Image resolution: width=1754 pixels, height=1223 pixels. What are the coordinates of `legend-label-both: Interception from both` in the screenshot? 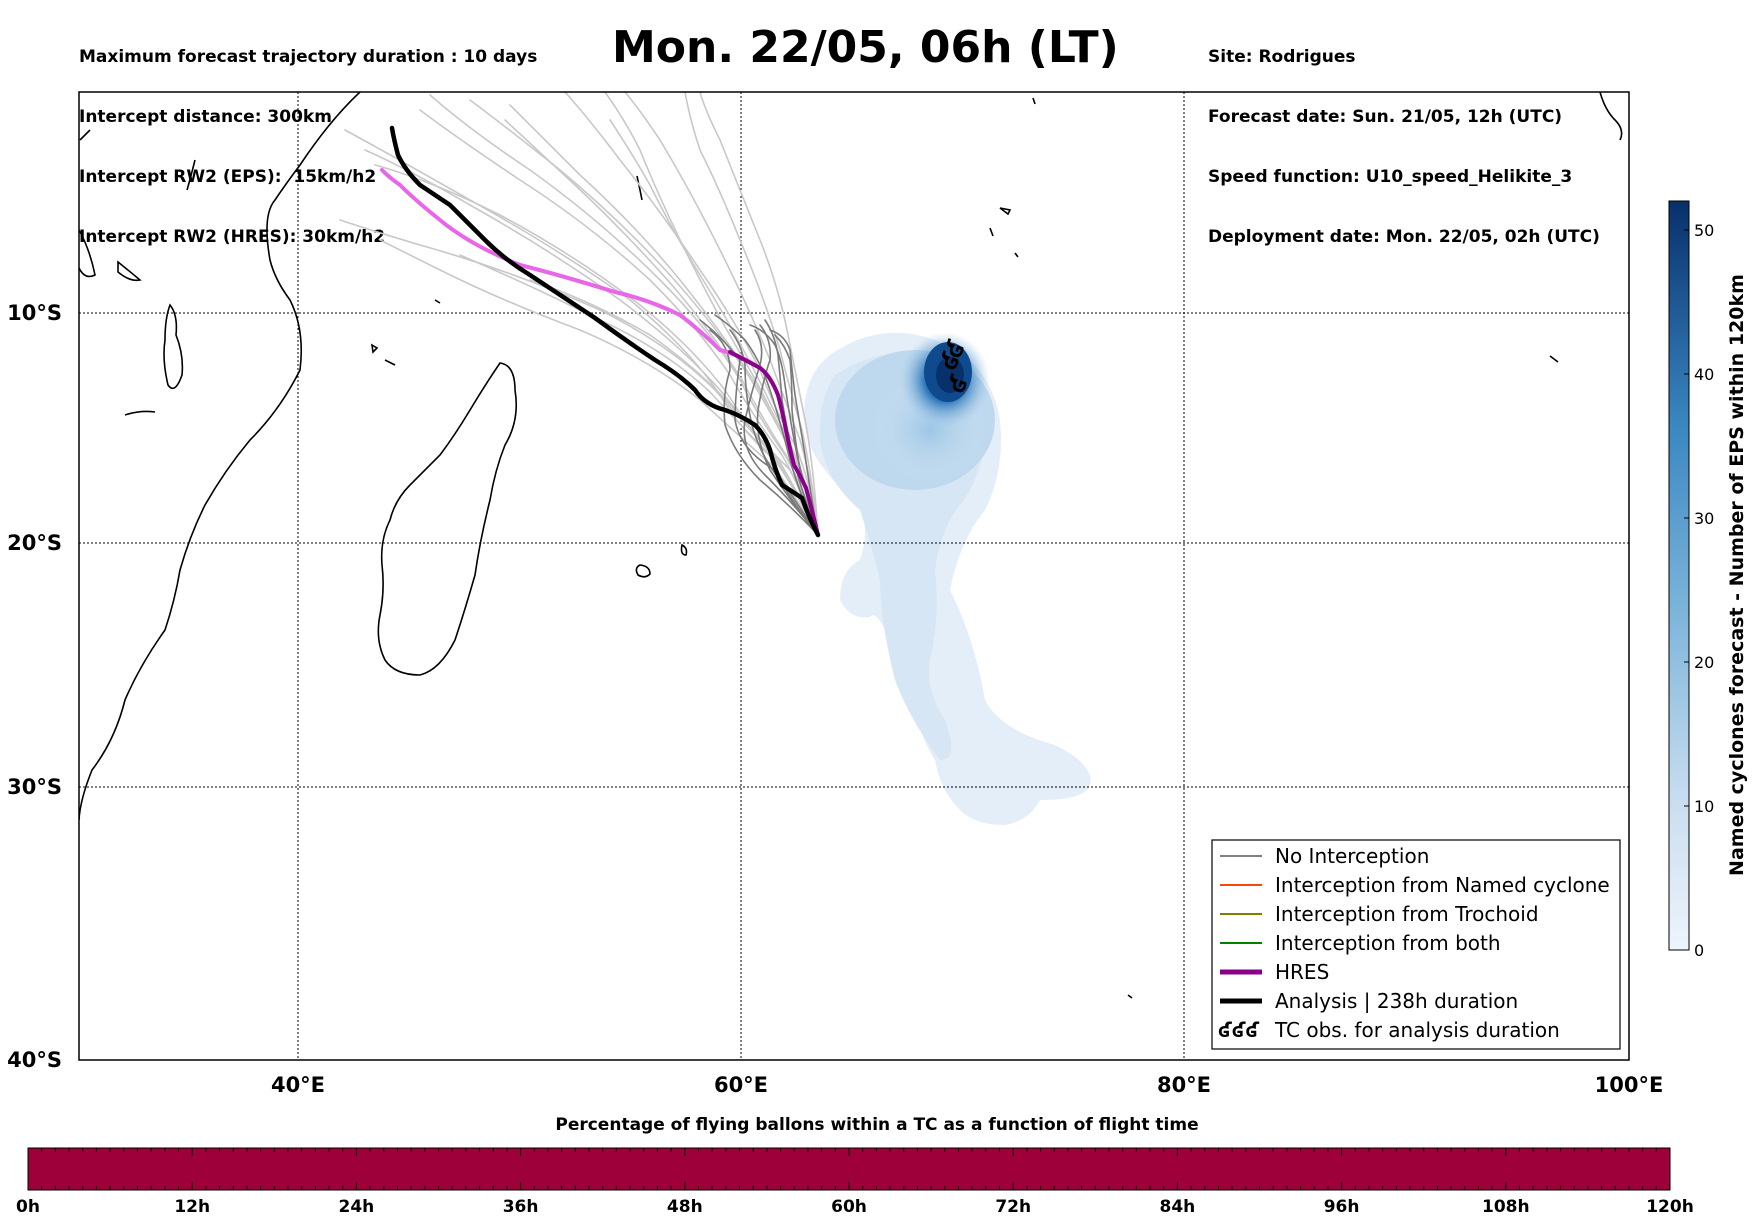 It's located at (1388, 943).